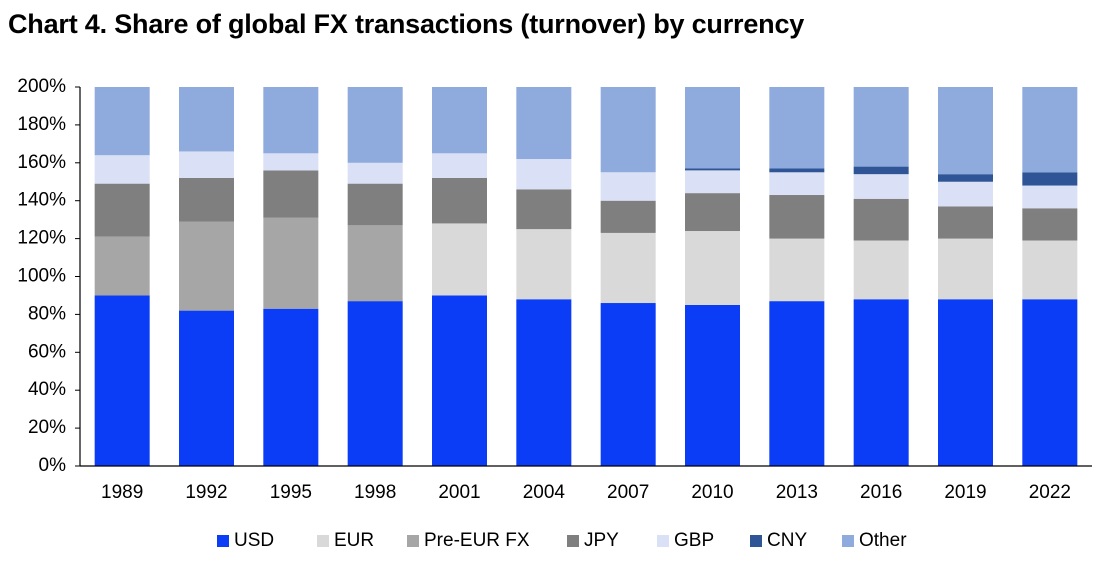 This screenshot has height=562, width=1114. What do you see at coordinates (881, 186) in the screenshot?
I see `bar-segment-gbp-2016` at bounding box center [881, 186].